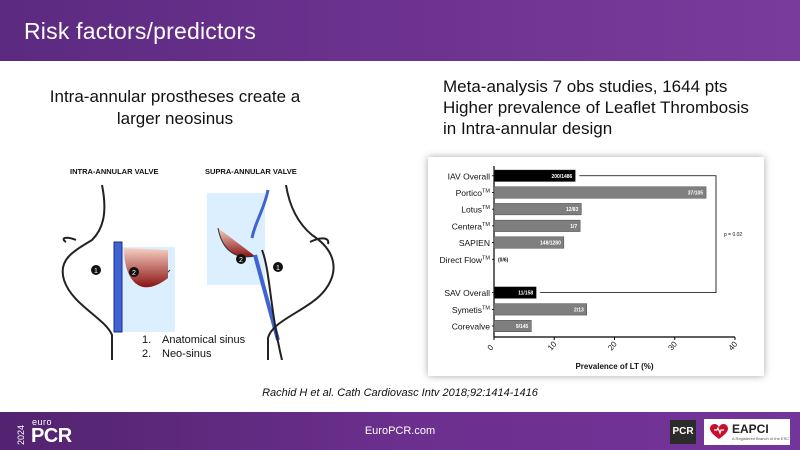  I want to click on logo-euro: euro, so click(42, 422).